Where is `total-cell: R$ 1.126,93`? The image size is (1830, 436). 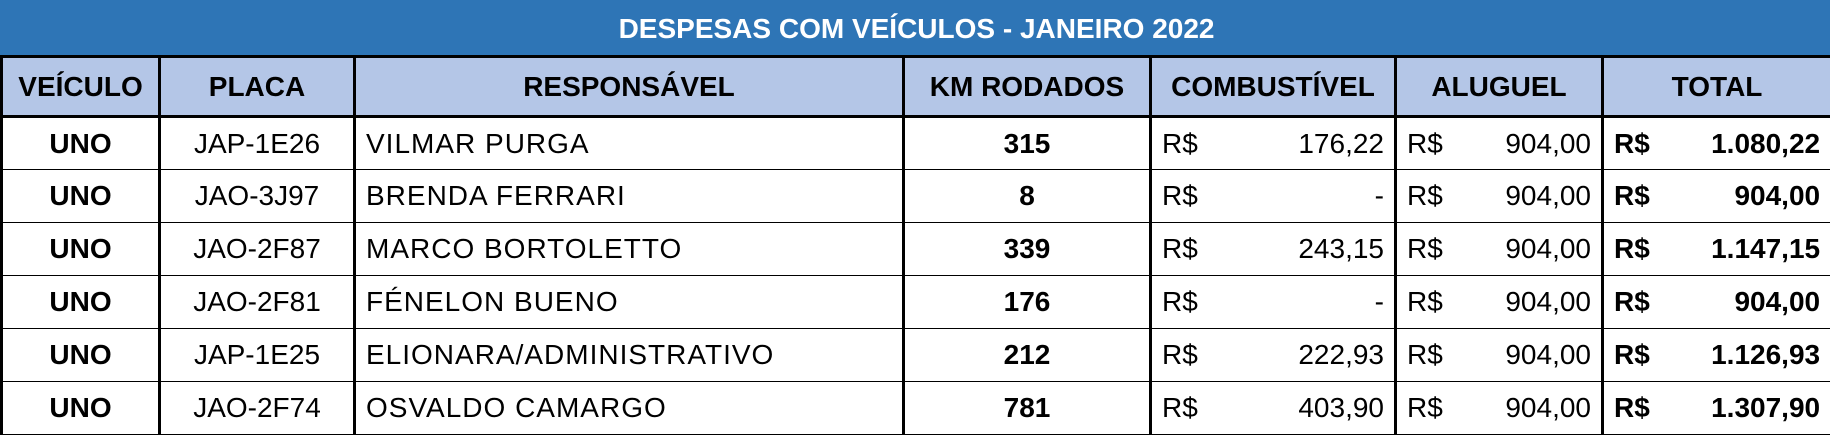
total-cell: R$ 1.126,93 is located at coordinates (1715, 355).